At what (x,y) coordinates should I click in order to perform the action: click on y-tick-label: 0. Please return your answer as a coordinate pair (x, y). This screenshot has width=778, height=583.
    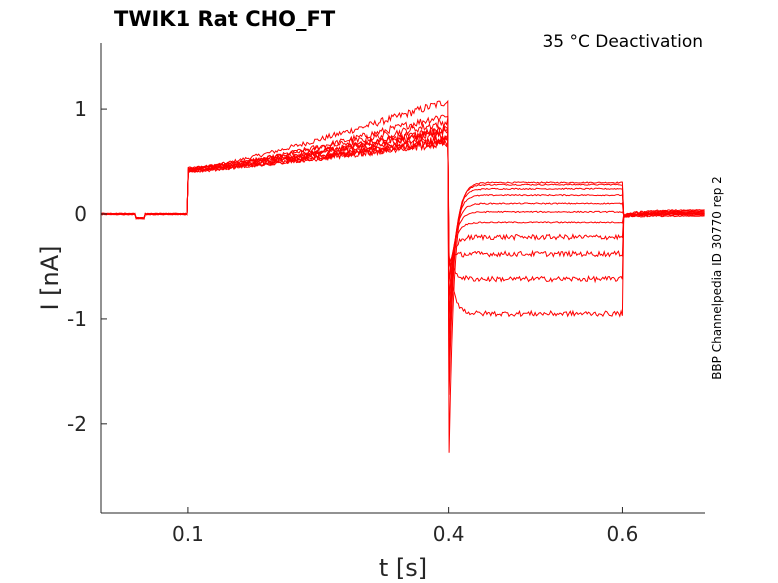
    Looking at the image, I should click on (80, 214).